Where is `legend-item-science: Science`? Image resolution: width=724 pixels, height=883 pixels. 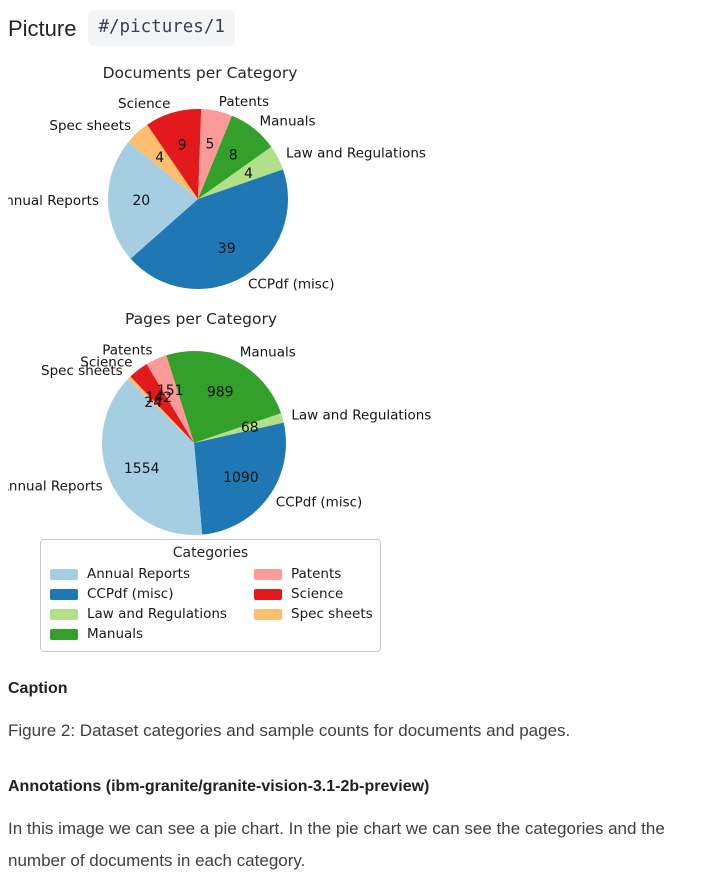
legend-item-science: Science is located at coordinates (313, 594).